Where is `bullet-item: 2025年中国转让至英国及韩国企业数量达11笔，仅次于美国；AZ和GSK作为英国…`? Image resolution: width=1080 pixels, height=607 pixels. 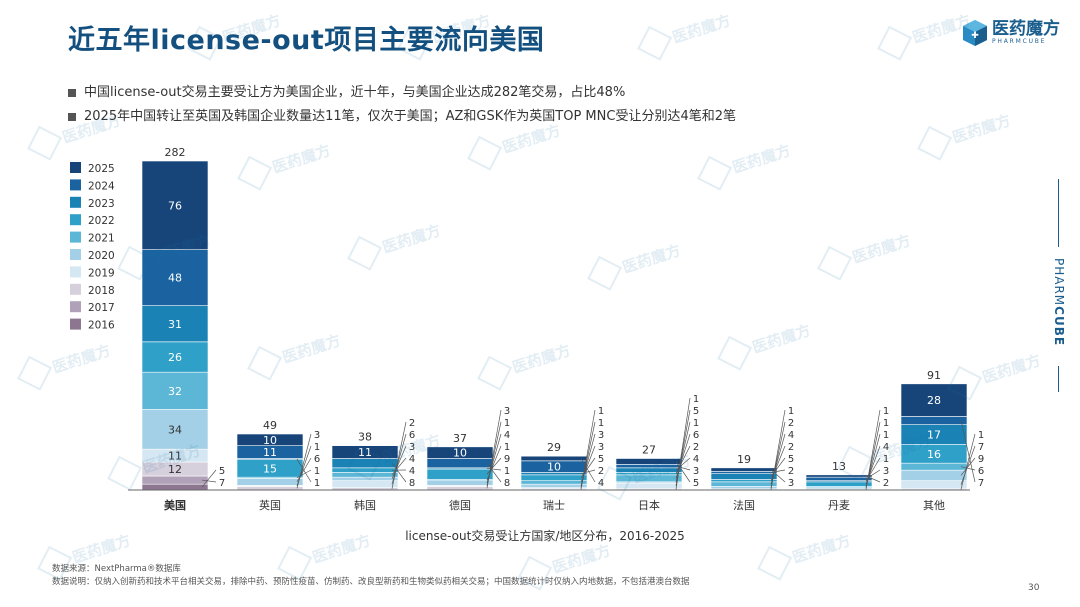 bullet-item: 2025年中国转让至英国及韩国企业数量达11笔，仅次于美国；AZ和GSK作为英国… is located at coordinates (402, 120).